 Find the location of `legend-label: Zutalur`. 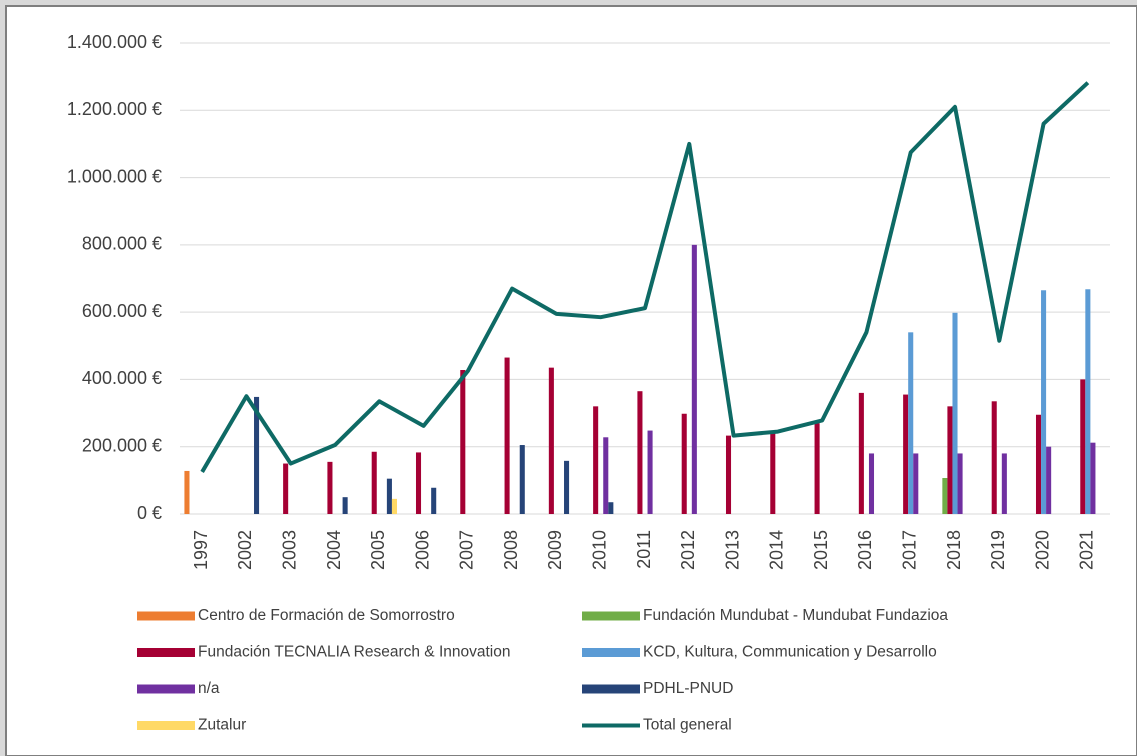

legend-label: Zutalur is located at coordinates (222, 725).